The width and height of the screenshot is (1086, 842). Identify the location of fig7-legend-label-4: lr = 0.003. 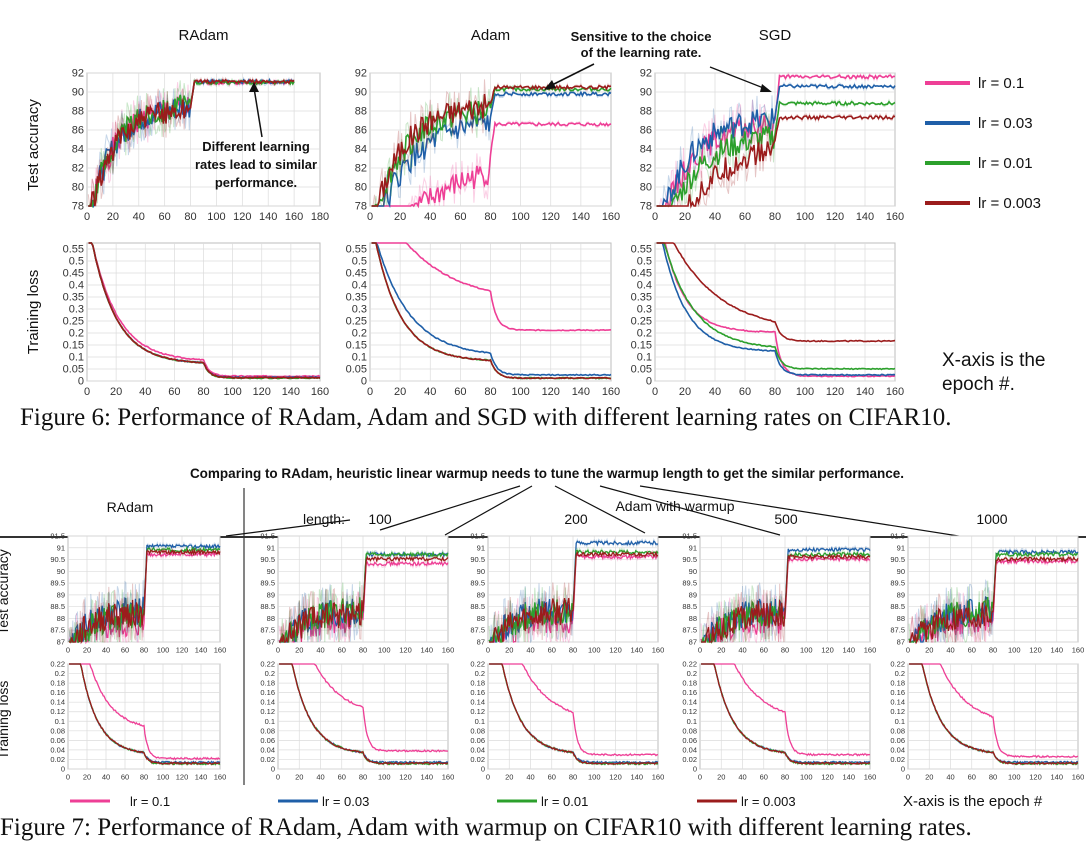
(768, 801).